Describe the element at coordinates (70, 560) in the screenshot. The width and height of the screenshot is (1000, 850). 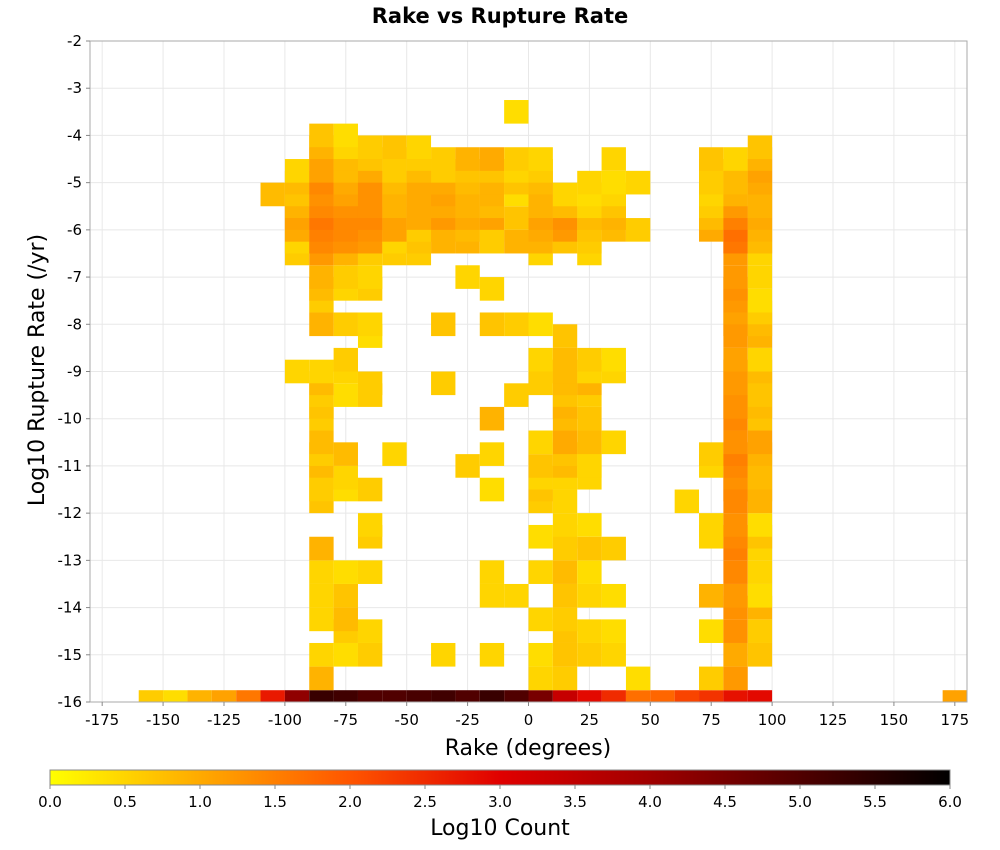
I see `y-tick-label: -13` at that location.